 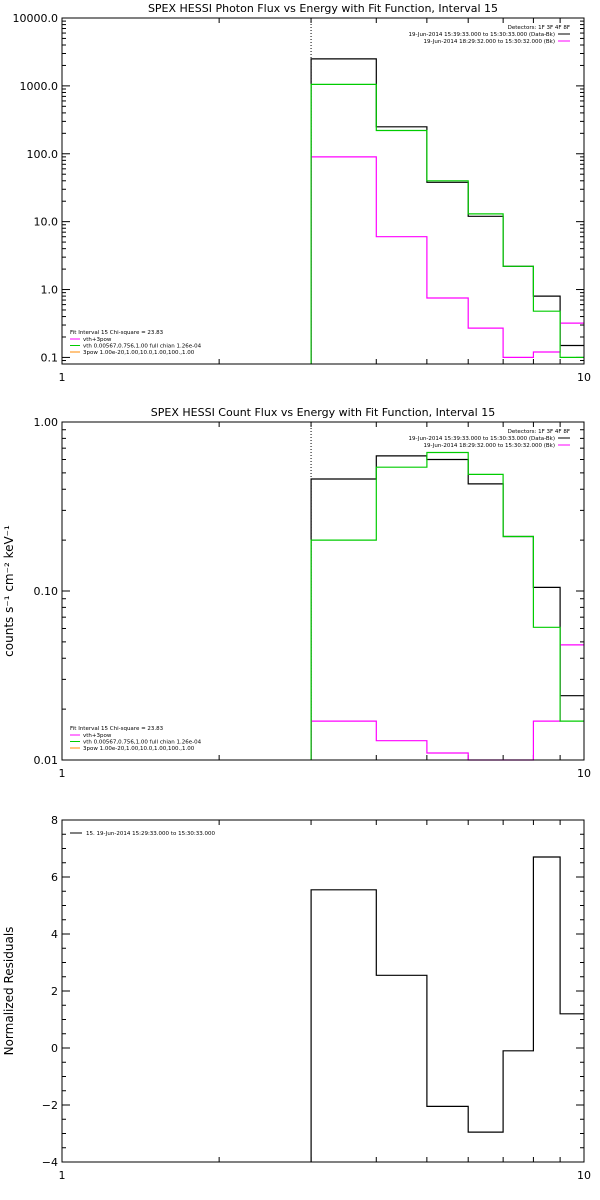 What do you see at coordinates (46, 422) in the screenshot?
I see `y-tick-label: 1.00` at bounding box center [46, 422].